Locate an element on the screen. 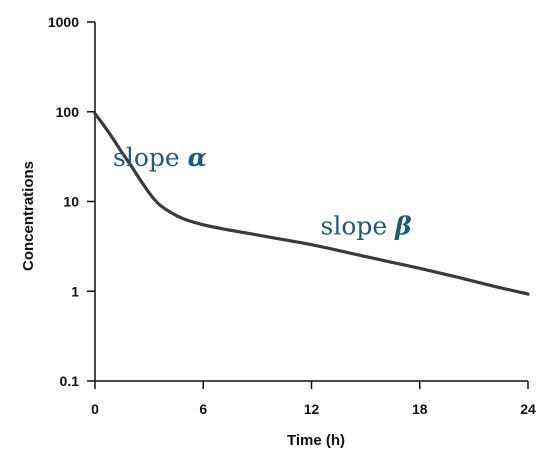 The height and width of the screenshot is (463, 556). annotation-slope-beta: slope β is located at coordinates (367, 225).